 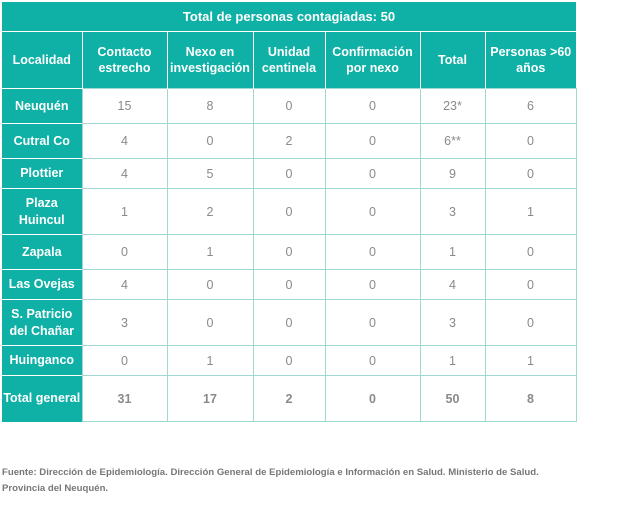 I want to click on table-row: S. Patricio del Chañar 3 0 0 0 3 0, so click(x=289, y=322).